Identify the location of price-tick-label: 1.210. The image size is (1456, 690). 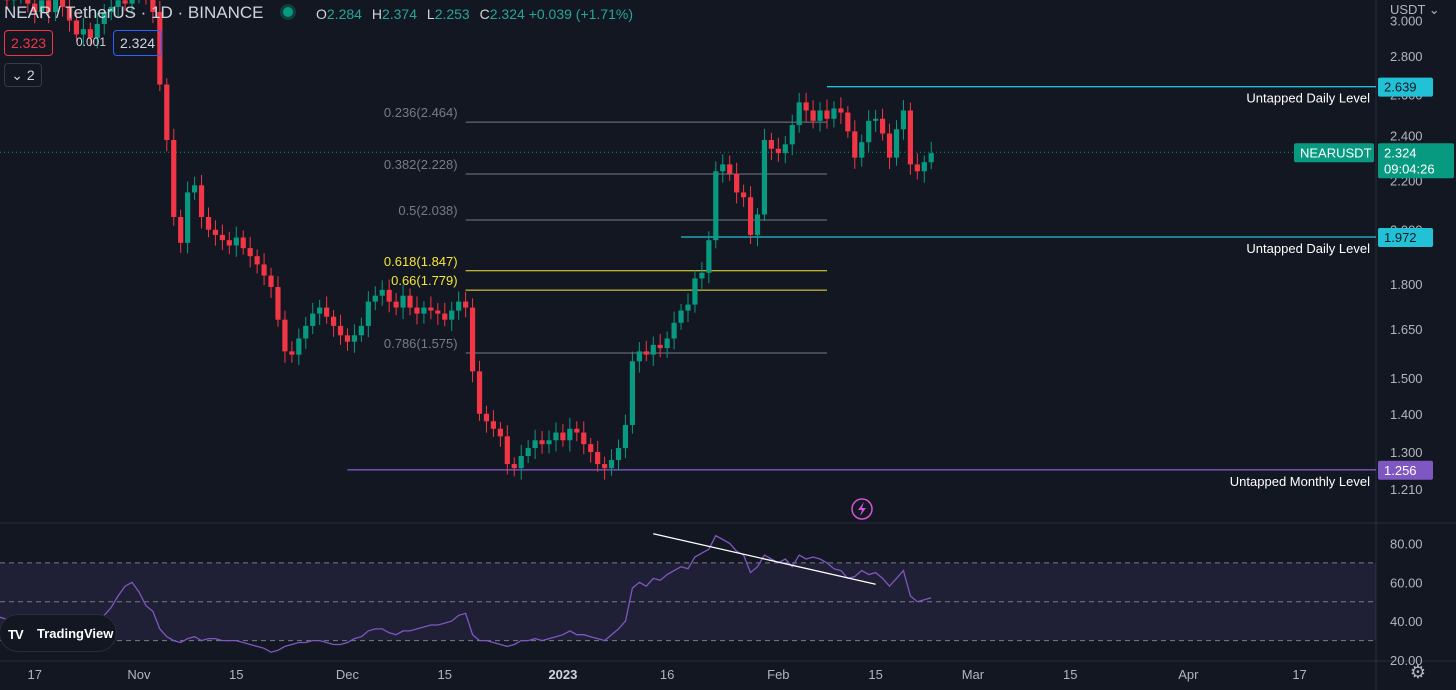
(1406, 489).